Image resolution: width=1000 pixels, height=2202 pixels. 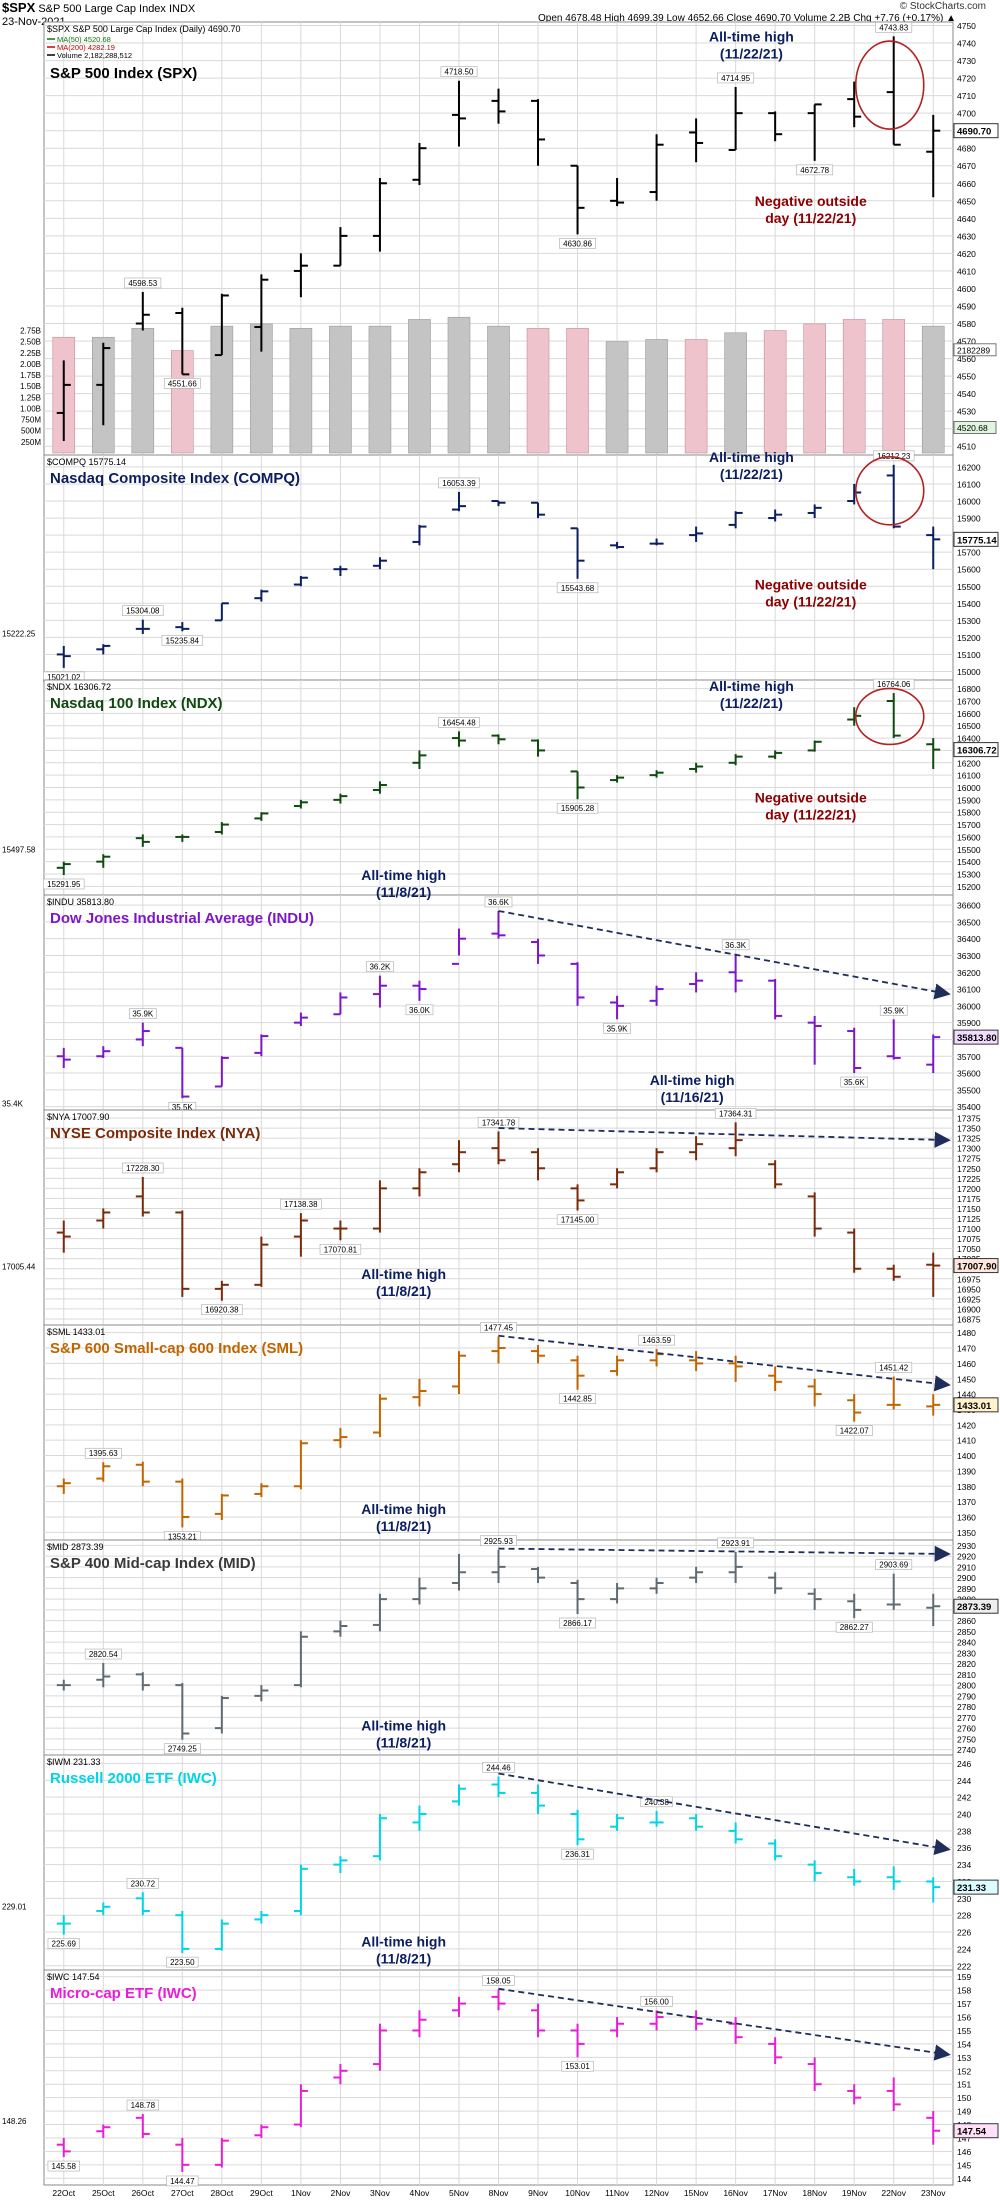 I want to click on panel-top-label: $NYA 17007.90, so click(x=78, y=1117).